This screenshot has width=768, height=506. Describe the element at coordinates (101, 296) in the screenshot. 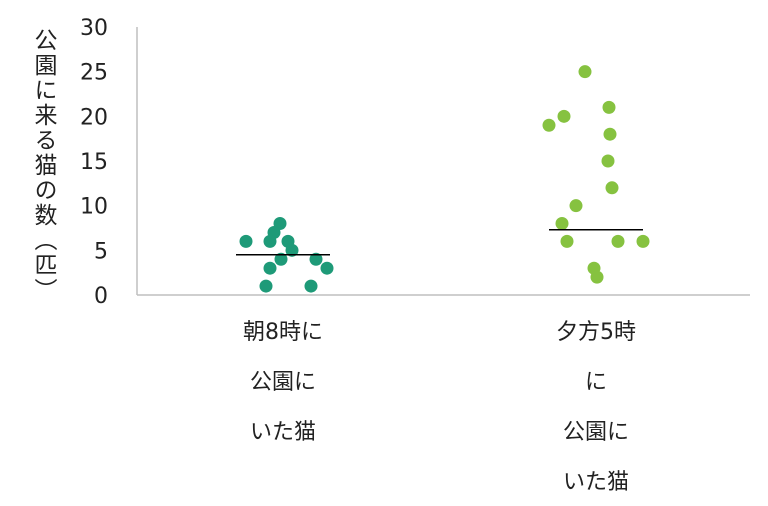

I see `y-tick-label: 0` at that location.